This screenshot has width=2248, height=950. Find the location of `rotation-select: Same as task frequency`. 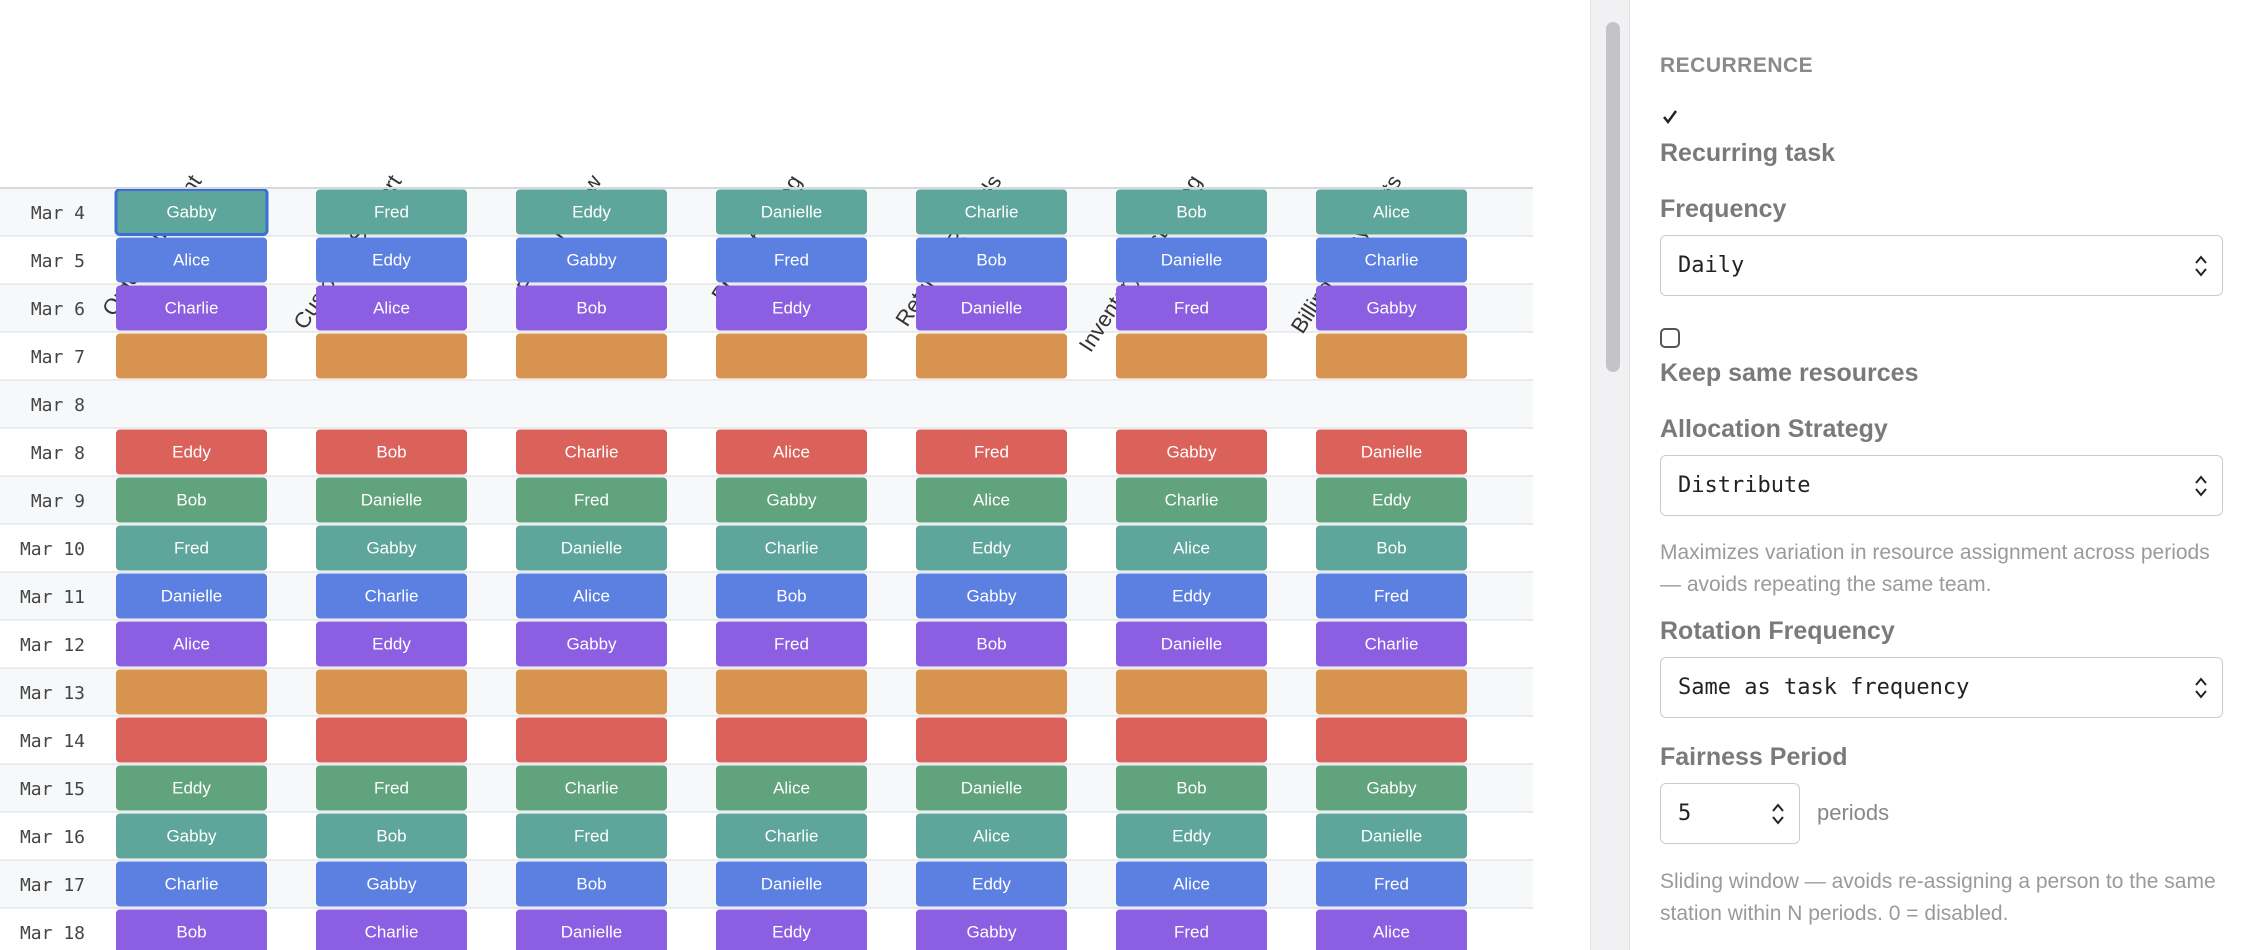

rotation-select: Same as task frequency is located at coordinates (1941, 687).